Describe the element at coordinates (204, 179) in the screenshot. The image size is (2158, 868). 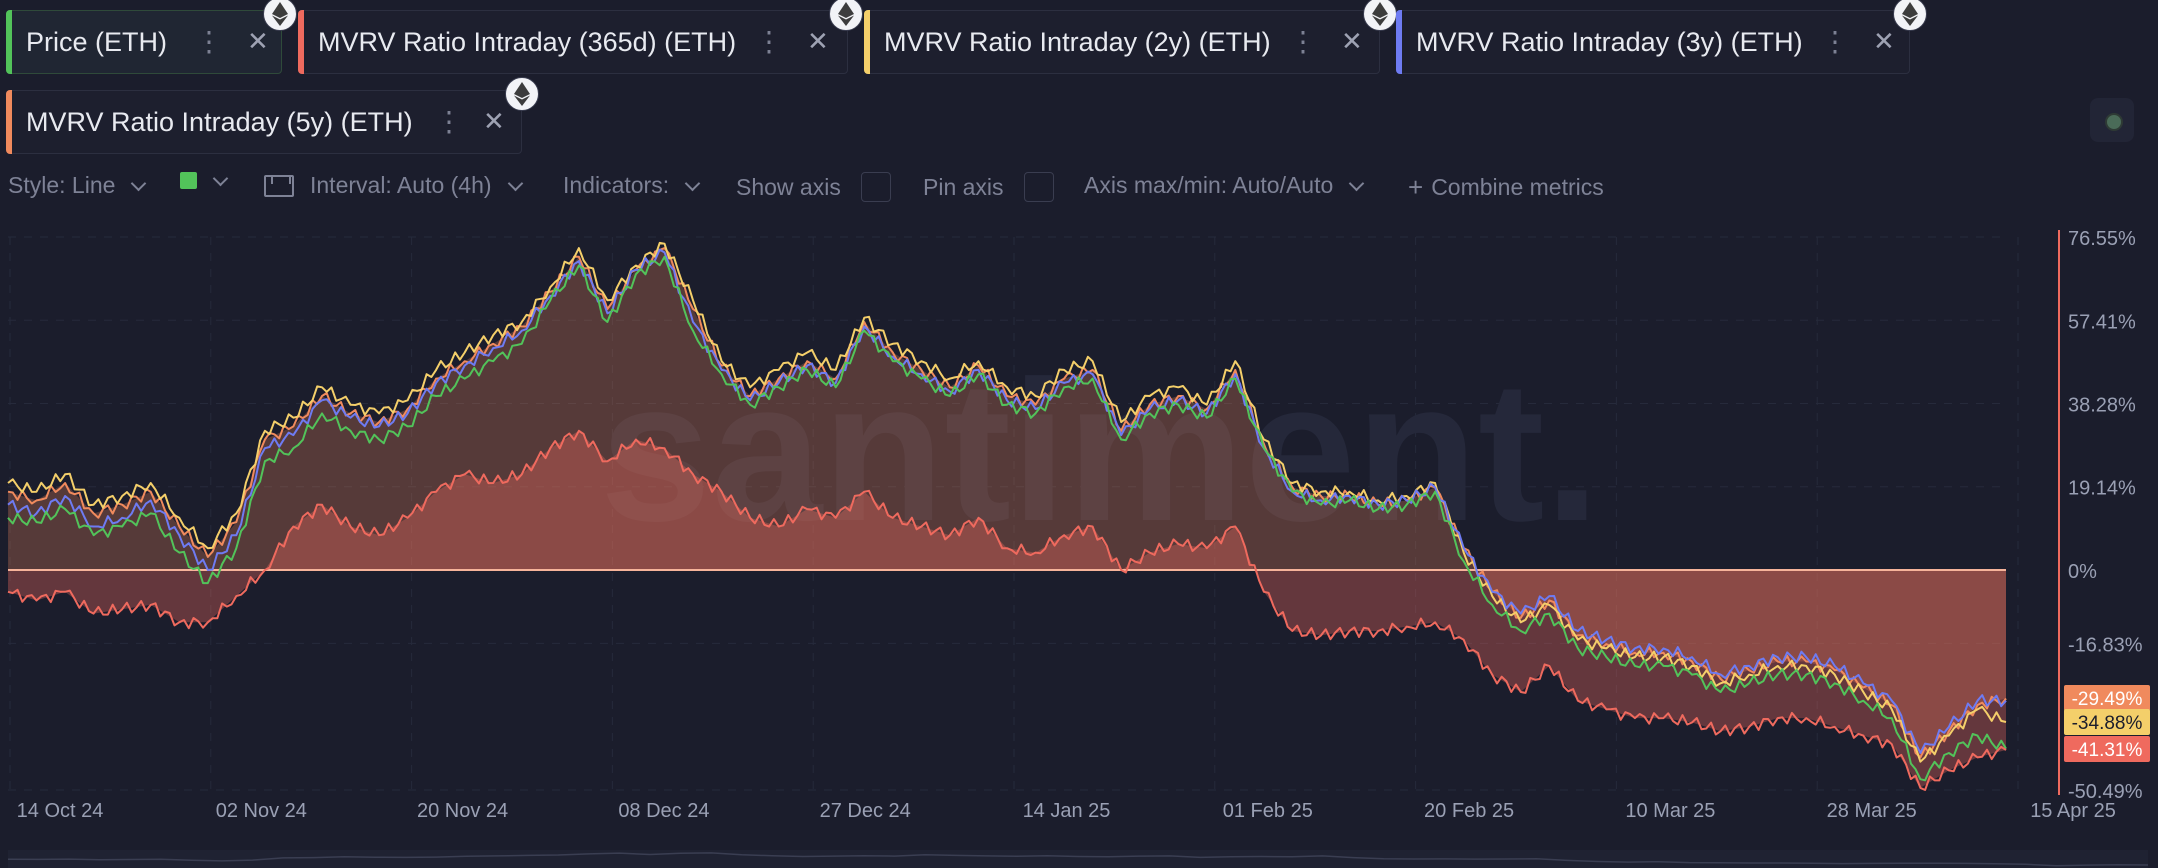
I see `color-picker` at that location.